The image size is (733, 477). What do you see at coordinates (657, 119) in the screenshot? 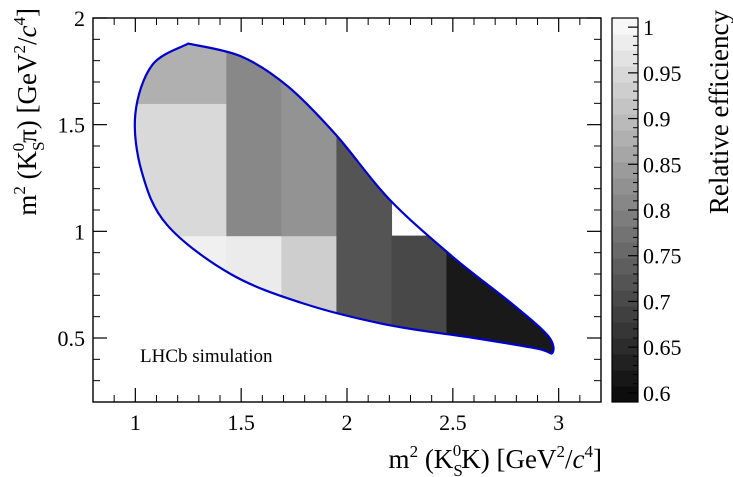
I see `colorbar-tick-label: 0.9` at bounding box center [657, 119].